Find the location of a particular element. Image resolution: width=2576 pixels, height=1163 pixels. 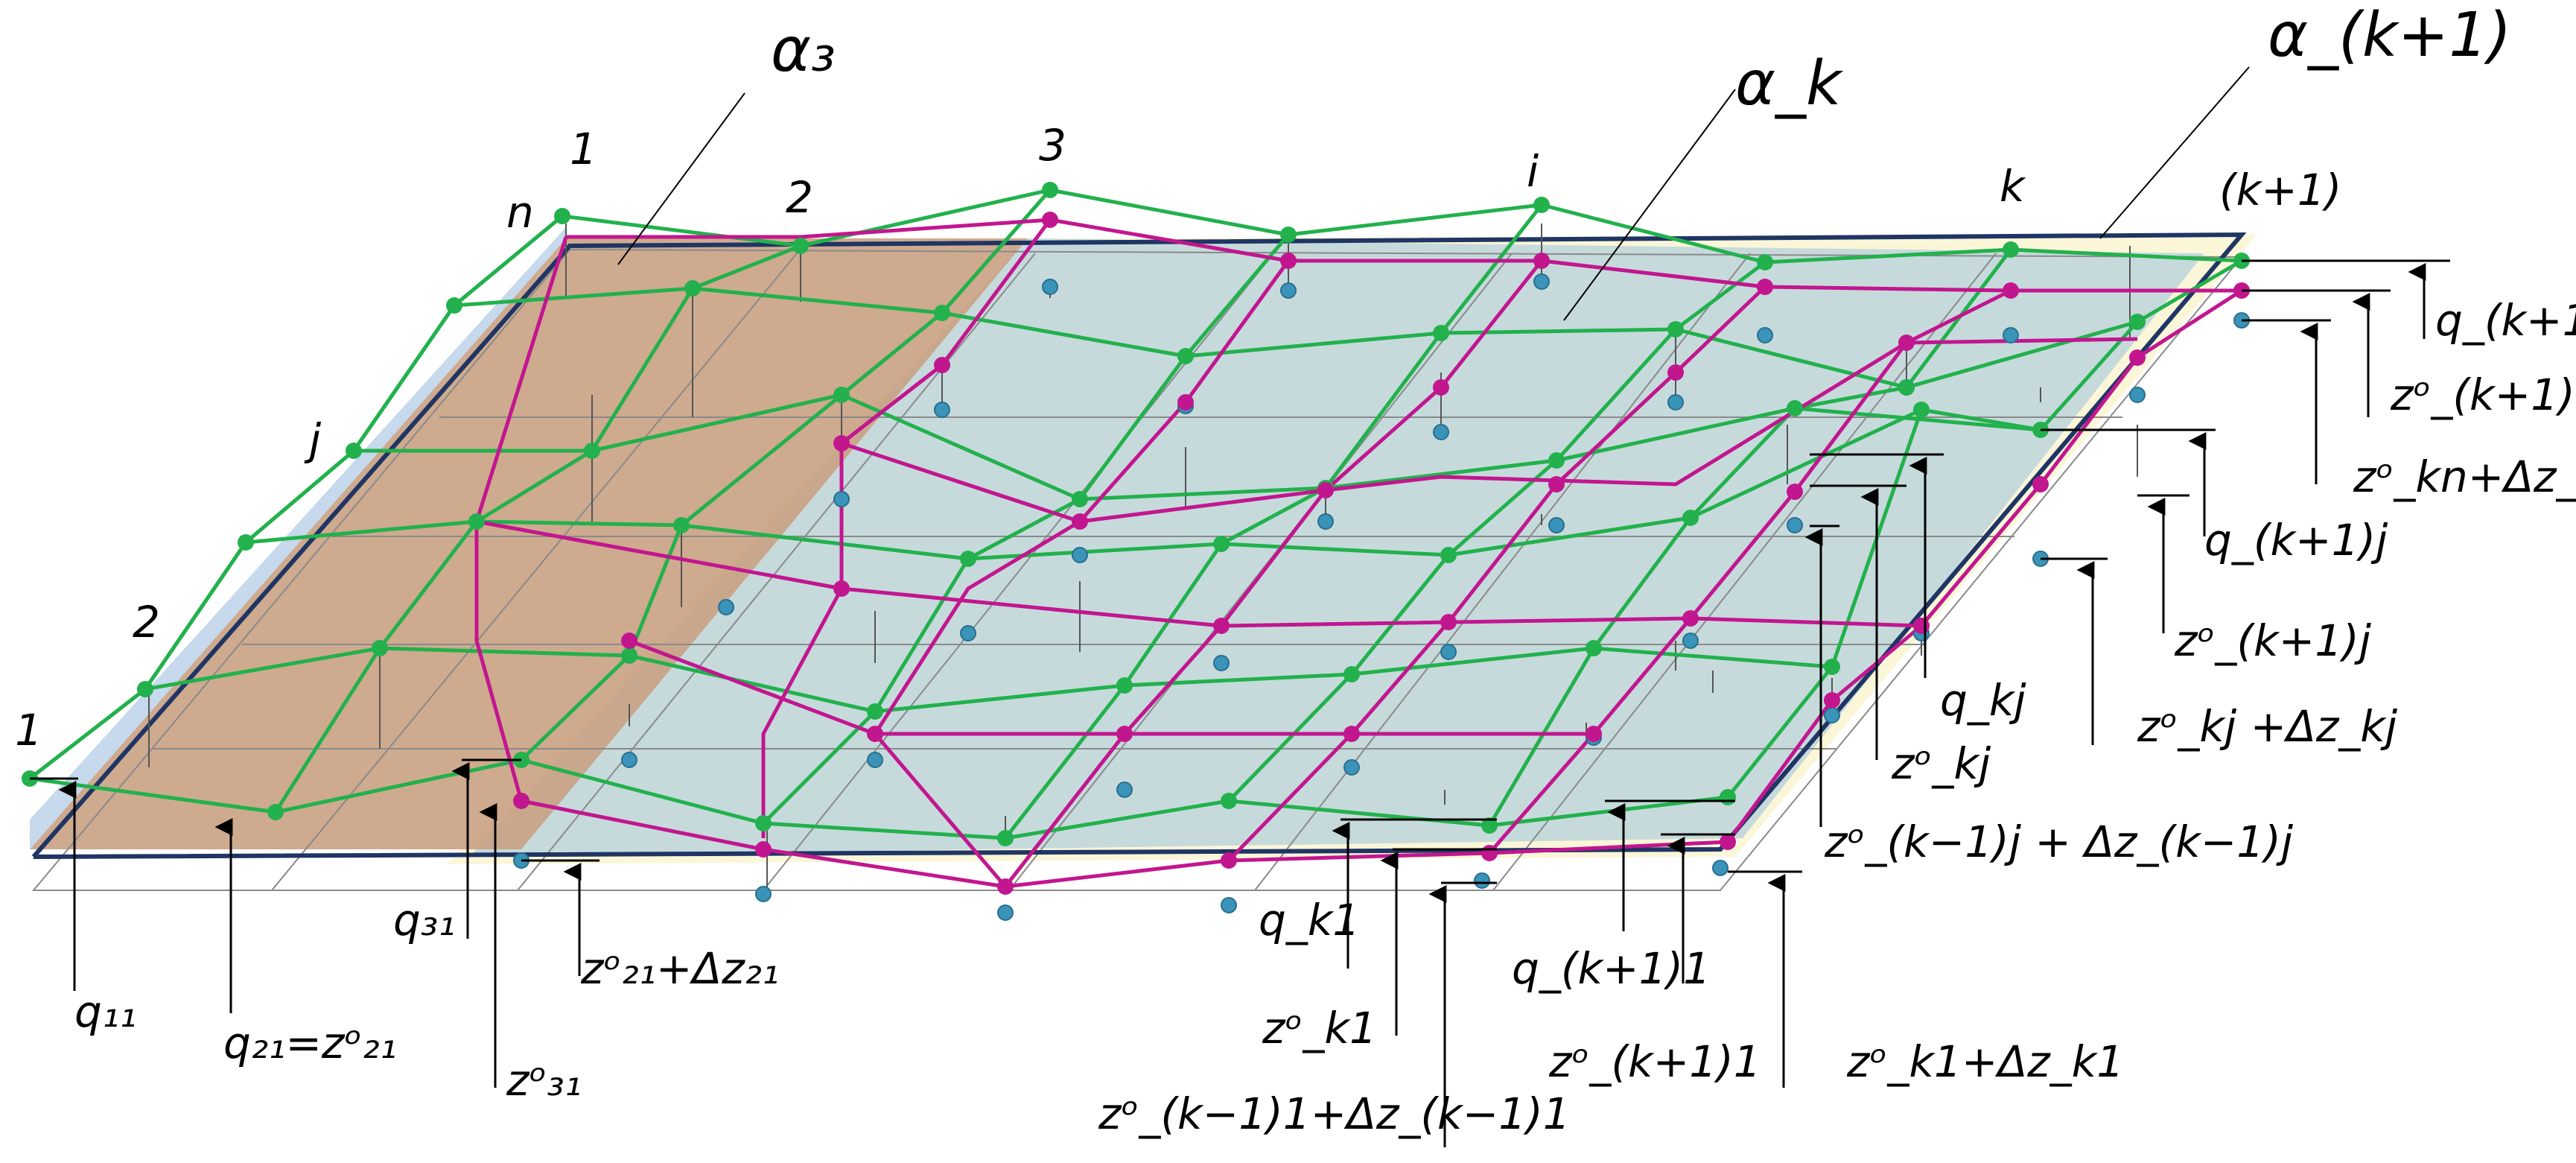

column-label-1: 1 is located at coordinates (583, 149).